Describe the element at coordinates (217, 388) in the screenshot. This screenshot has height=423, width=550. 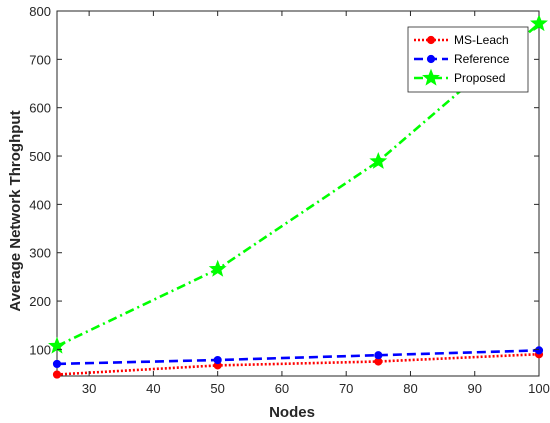
I see `x-tick-label: 50` at that location.